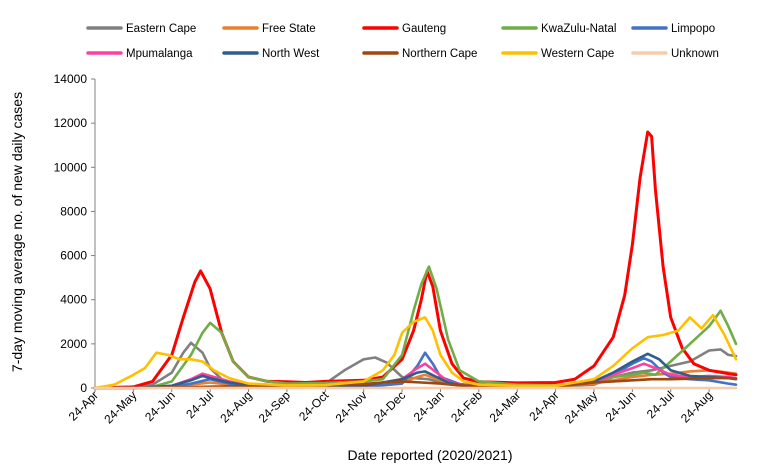 This screenshot has width=768, height=473. Describe the element at coordinates (73, 256) in the screenshot. I see `y-tick-label: 6000` at that location.